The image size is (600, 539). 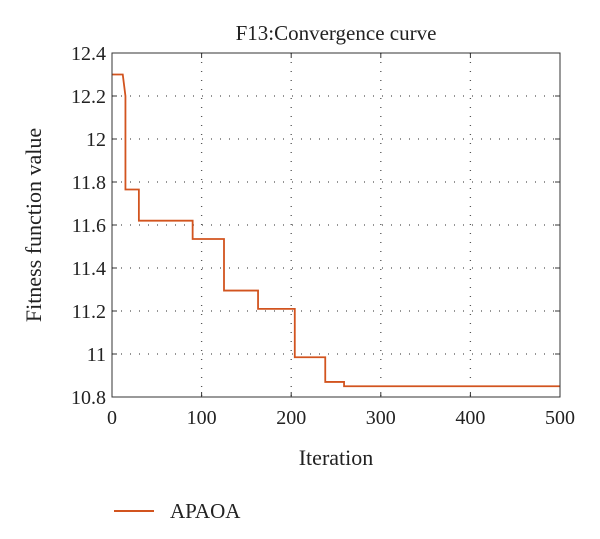 What do you see at coordinates (88, 97) in the screenshot?
I see `y-tick-label: 12.2` at bounding box center [88, 97].